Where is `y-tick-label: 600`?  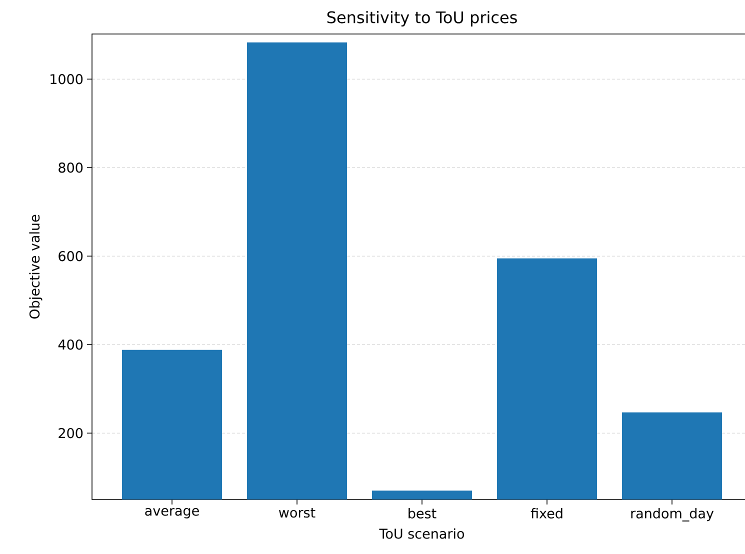
y-tick-label: 600 is located at coordinates (70, 256).